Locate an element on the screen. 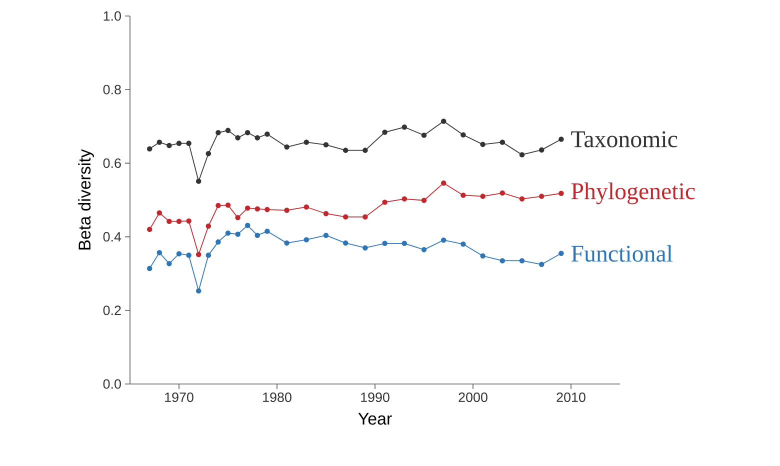 The width and height of the screenshot is (780, 466). y-tick-label: 0.8 is located at coordinates (112, 89).